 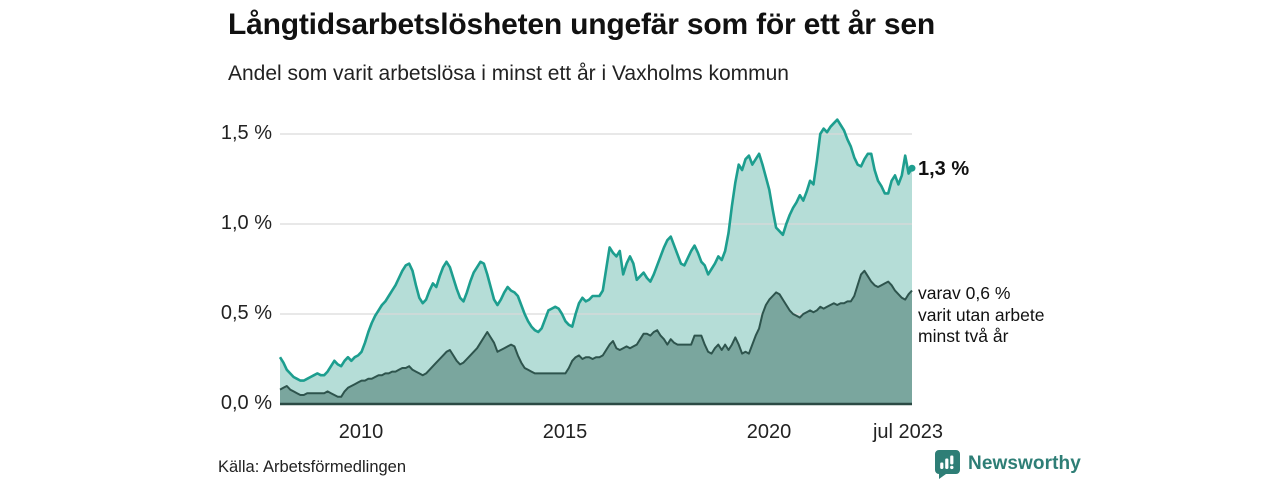 What do you see at coordinates (246, 133) in the screenshot?
I see `y-tick-1-5: 1,5 %` at bounding box center [246, 133].